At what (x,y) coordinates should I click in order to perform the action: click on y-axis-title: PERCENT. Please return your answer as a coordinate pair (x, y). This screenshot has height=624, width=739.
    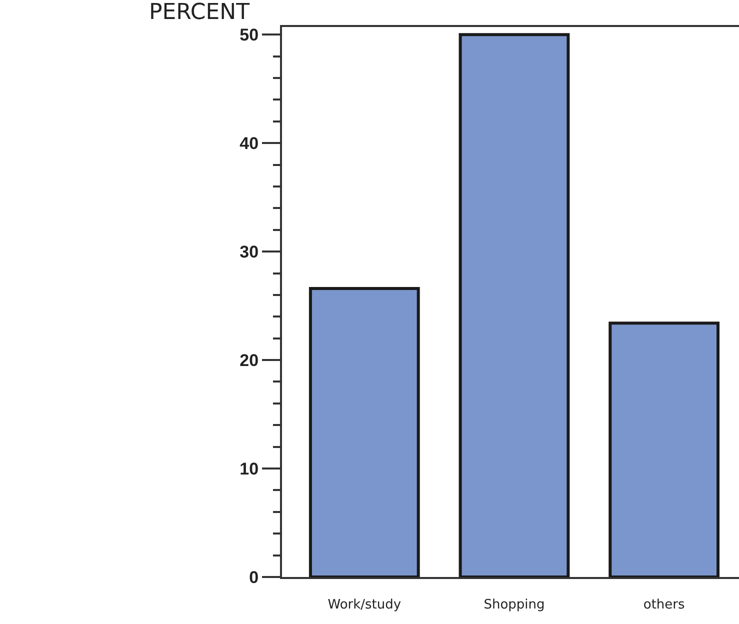
    Looking at the image, I should click on (199, 12).